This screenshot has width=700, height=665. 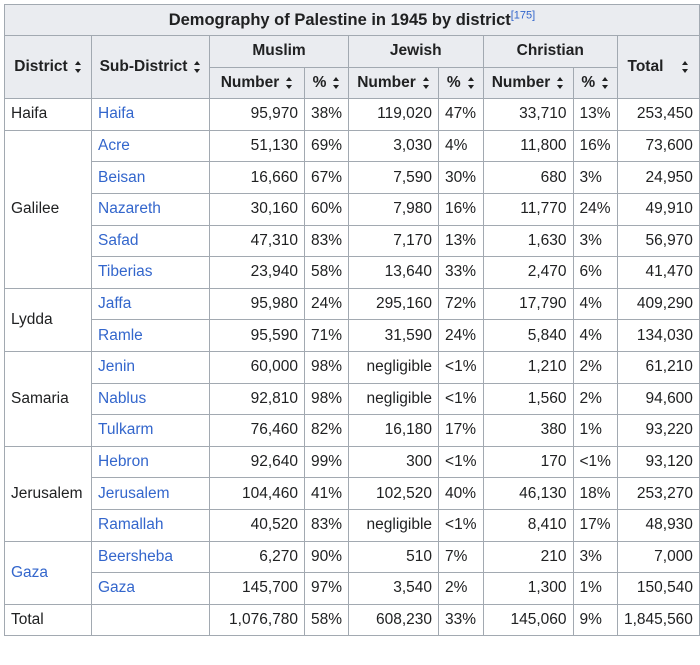 I want to click on sub-district-cell: Nazareth, so click(x=150, y=209).